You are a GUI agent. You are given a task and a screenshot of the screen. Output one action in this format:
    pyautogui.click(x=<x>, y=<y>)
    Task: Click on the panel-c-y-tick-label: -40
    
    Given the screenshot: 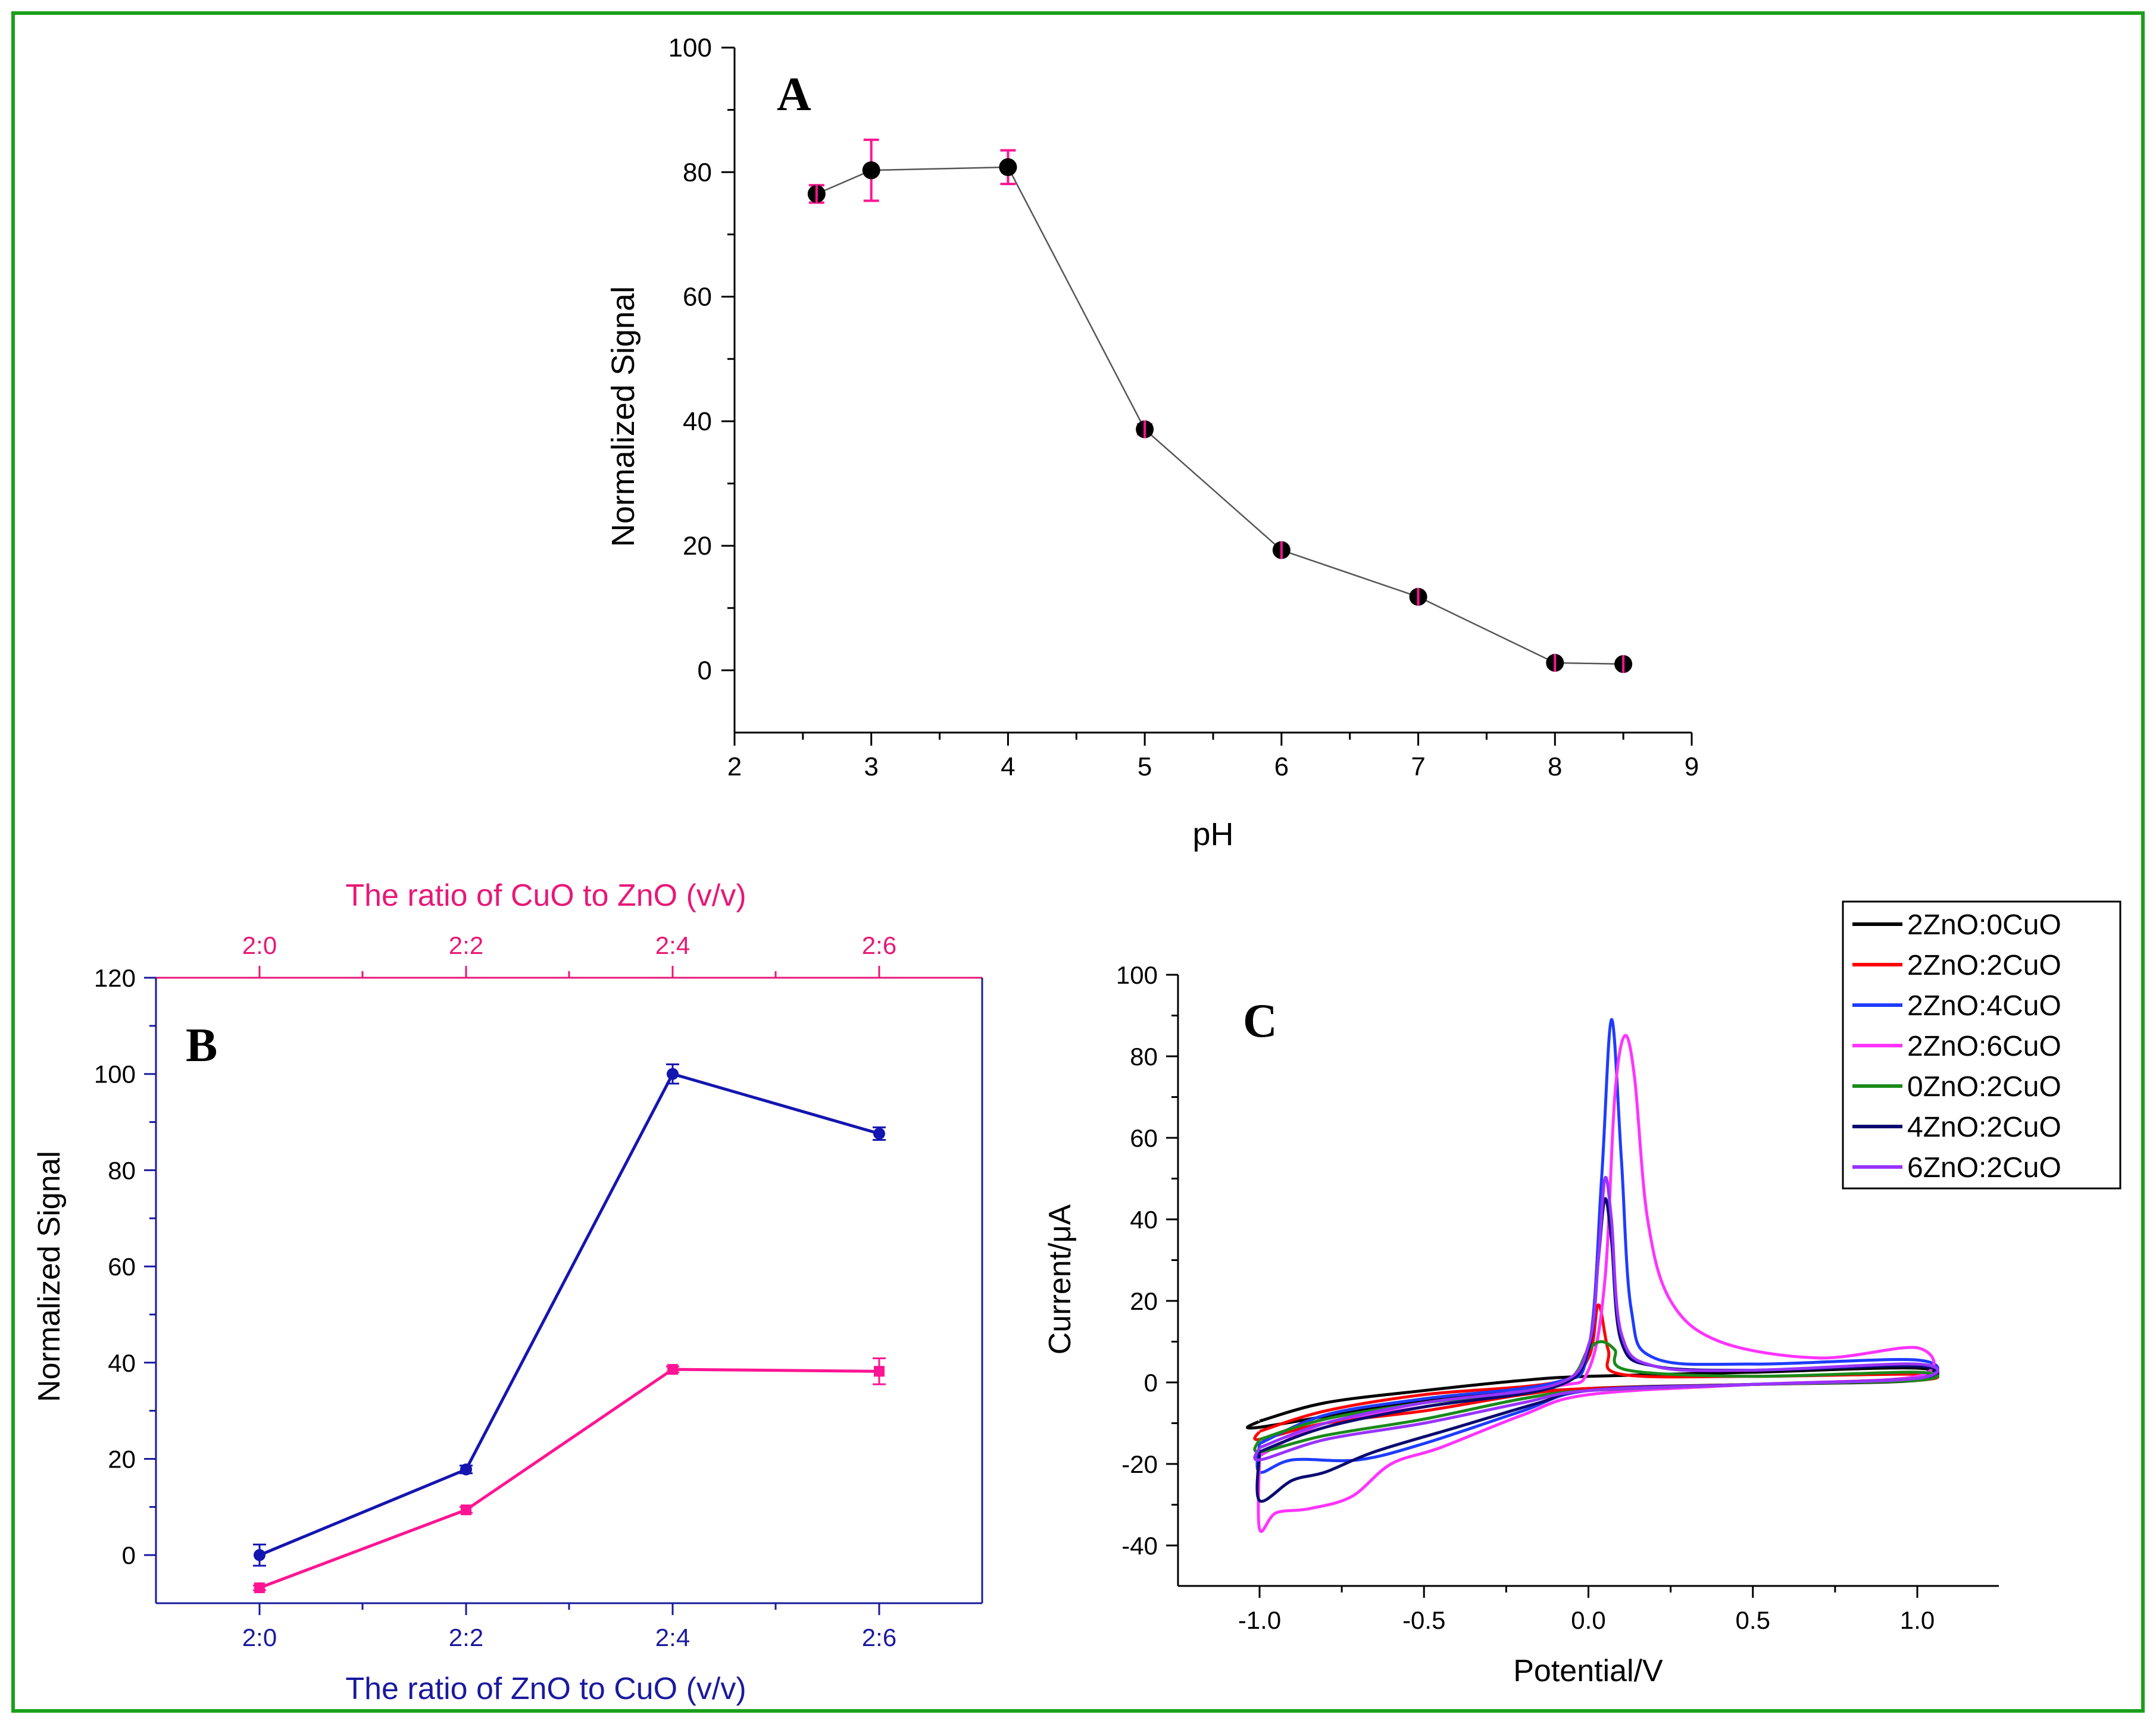 What is the action you would take?
    pyautogui.click(x=1139, y=1546)
    